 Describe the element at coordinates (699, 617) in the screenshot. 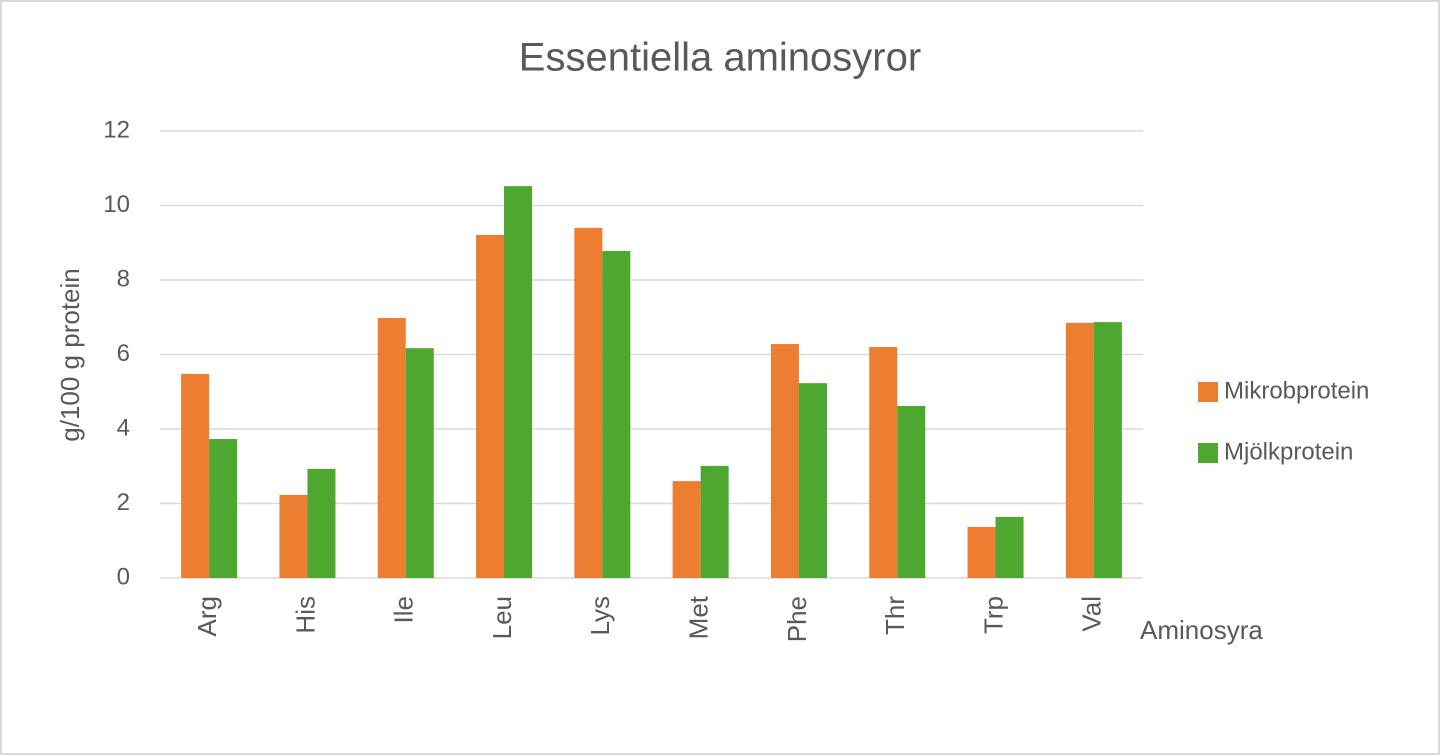

I see `x-tick-label: Met` at that location.